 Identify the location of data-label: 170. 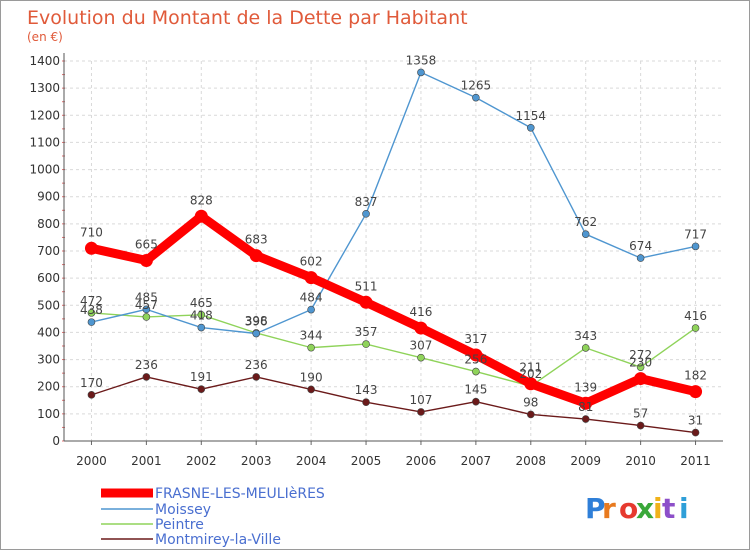
(91, 383).